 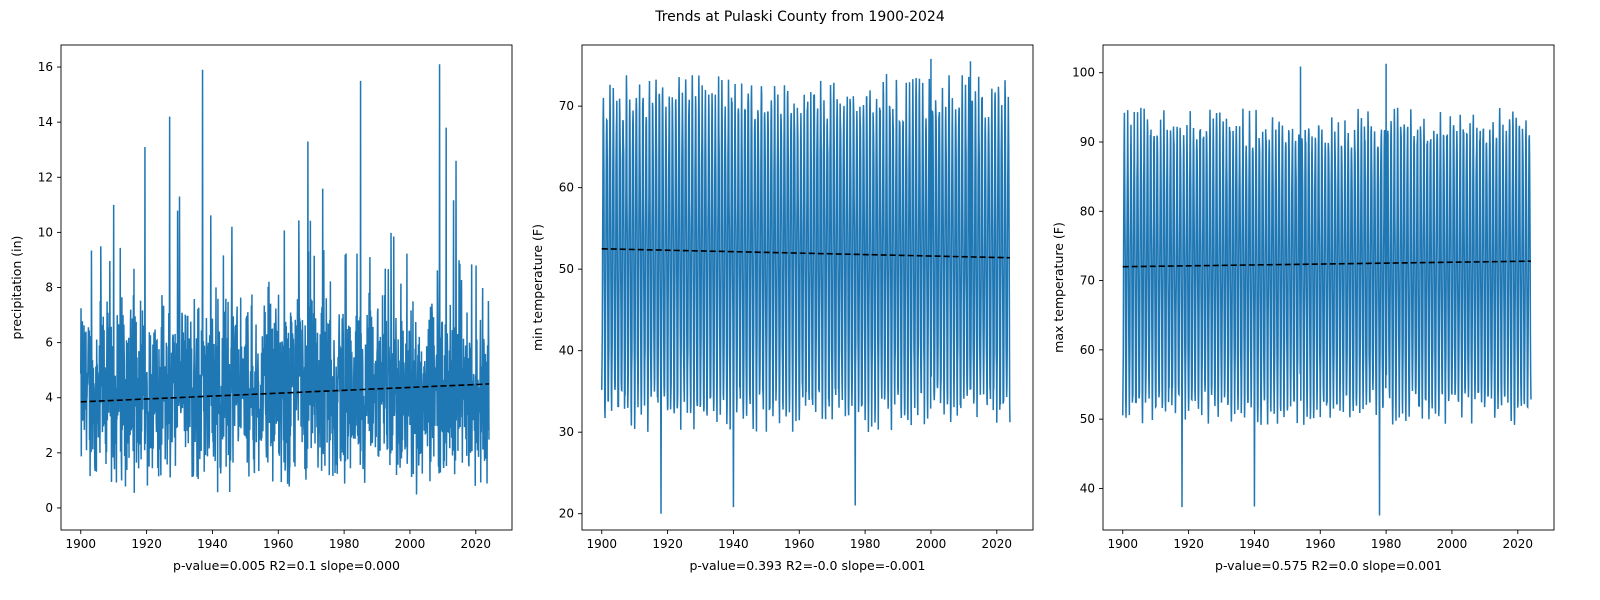 What do you see at coordinates (1058, 287) in the screenshot?
I see `y-axis-label: max temperature (F)` at bounding box center [1058, 287].